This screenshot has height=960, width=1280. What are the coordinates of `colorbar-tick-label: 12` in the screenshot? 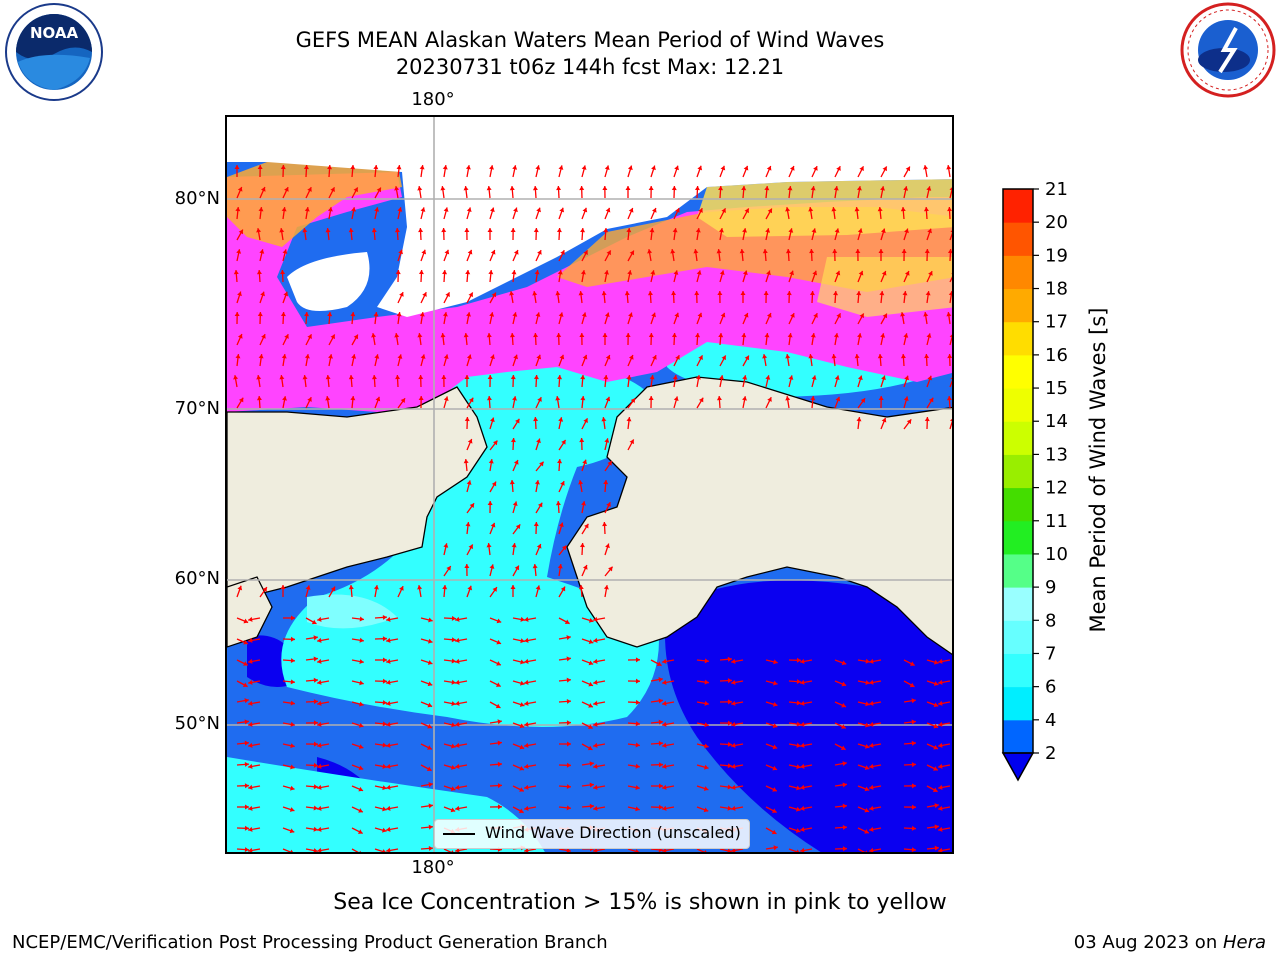 It's located at (1056, 488).